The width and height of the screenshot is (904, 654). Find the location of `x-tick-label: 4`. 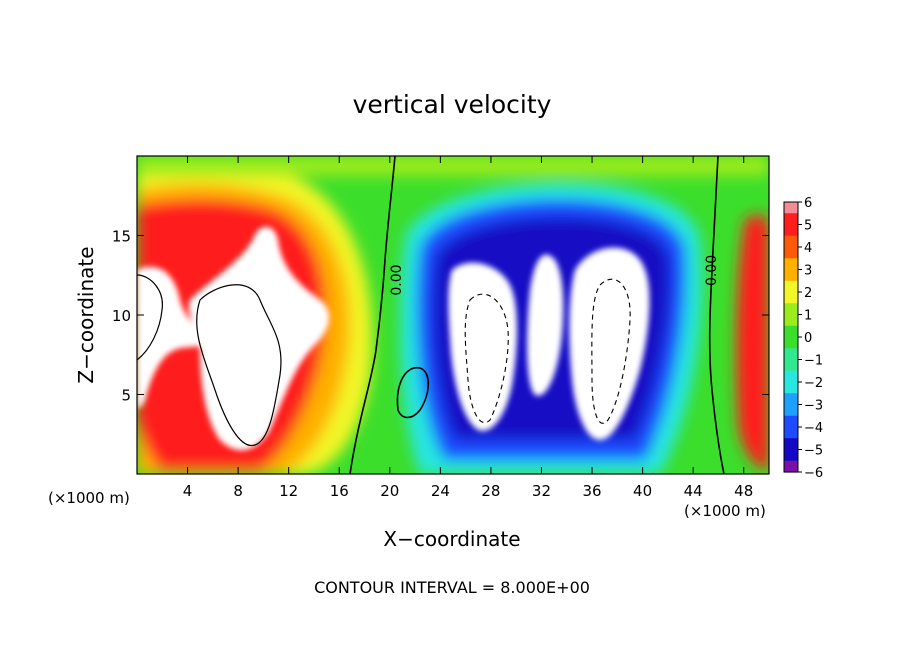

x-tick-label: 4 is located at coordinates (188, 491).